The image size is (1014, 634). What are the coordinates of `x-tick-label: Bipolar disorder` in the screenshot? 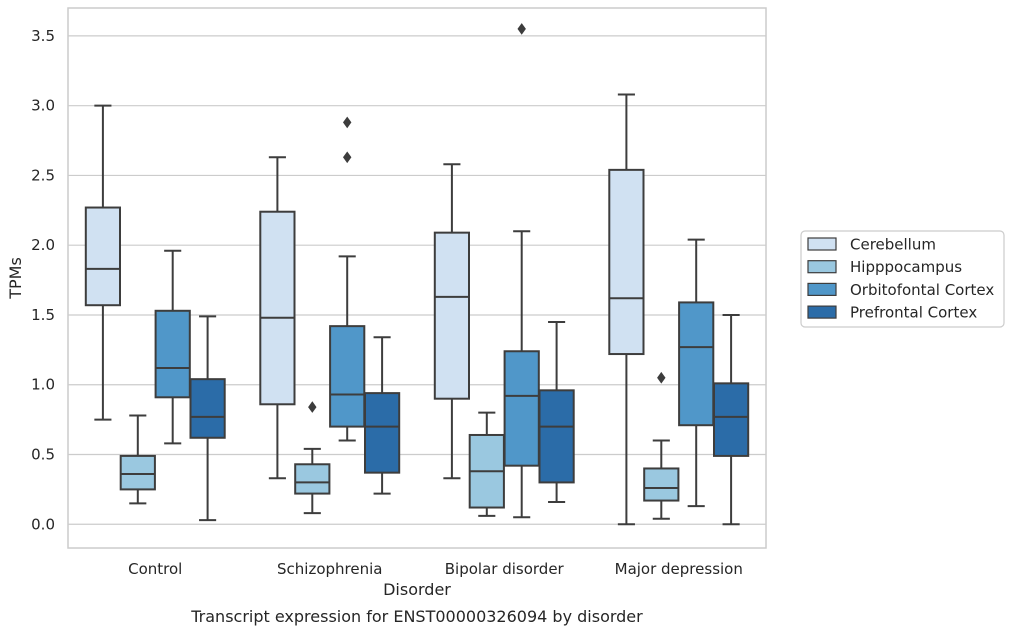 It's located at (505, 569).